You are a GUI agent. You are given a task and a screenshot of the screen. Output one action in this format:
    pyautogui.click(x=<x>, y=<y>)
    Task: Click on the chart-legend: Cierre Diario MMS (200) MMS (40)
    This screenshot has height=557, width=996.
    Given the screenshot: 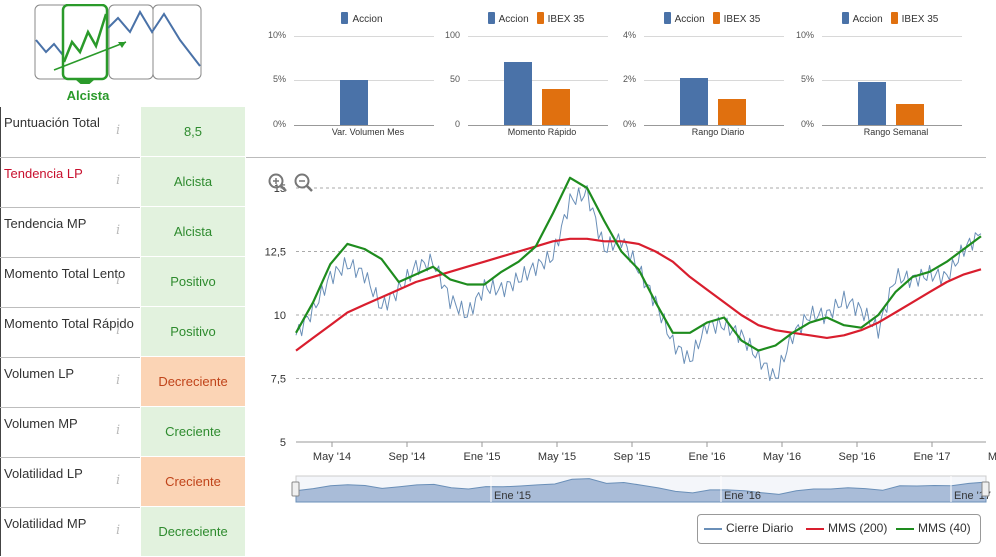 What is the action you would take?
    pyautogui.click(x=839, y=529)
    